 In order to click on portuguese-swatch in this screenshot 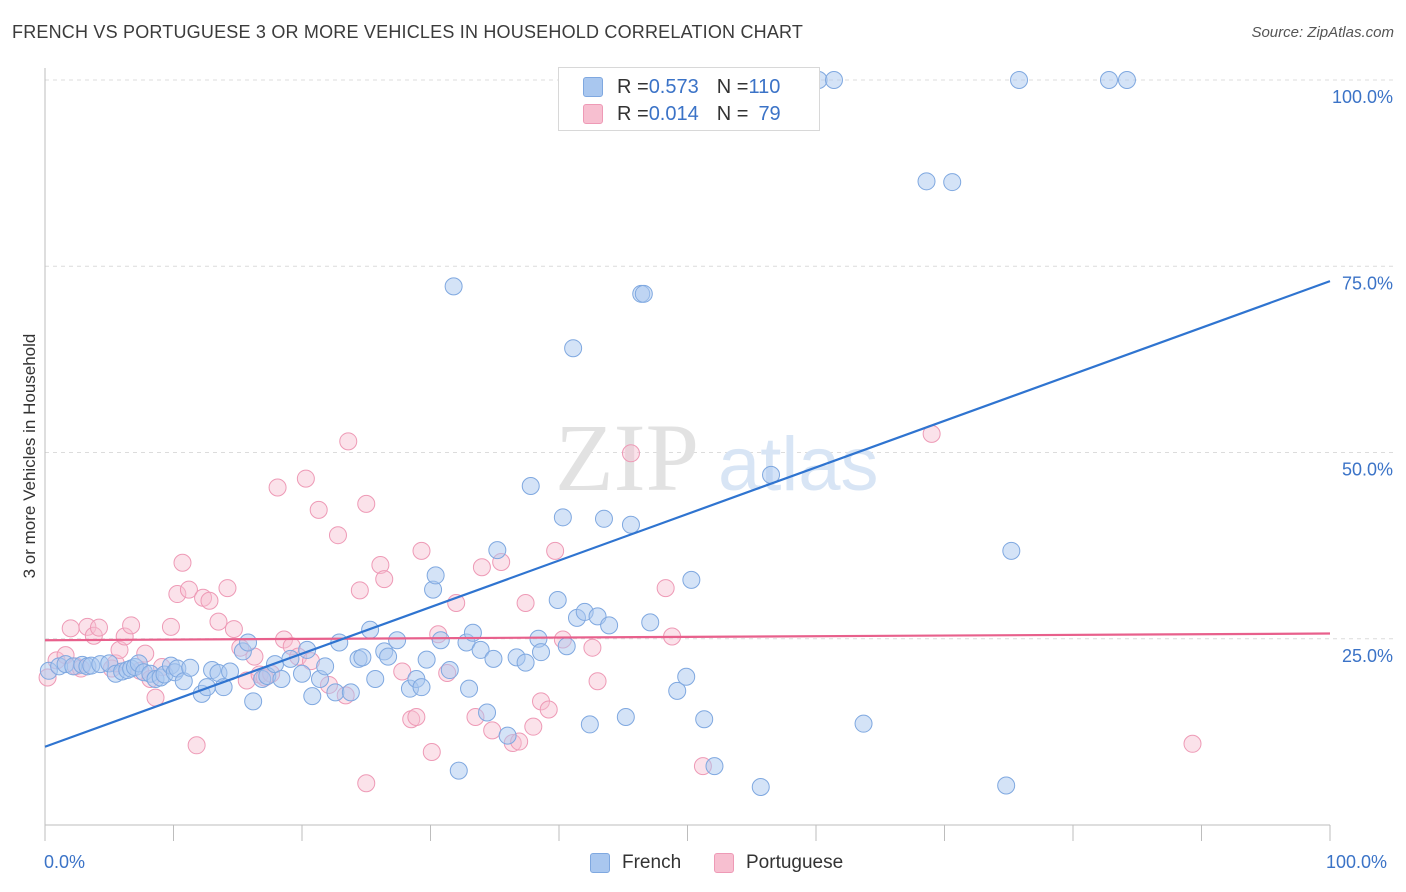, I will do `click(593, 114)`.